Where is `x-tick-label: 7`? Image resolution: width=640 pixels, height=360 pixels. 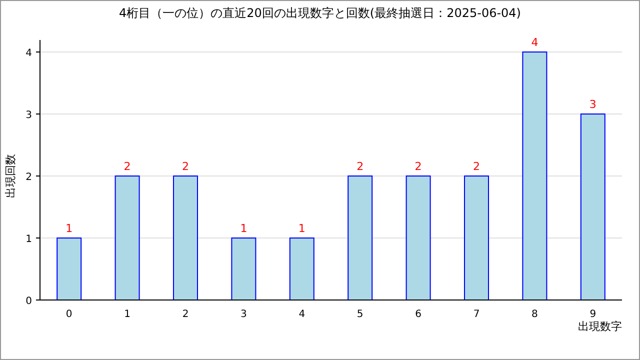 x-tick-label: 7 is located at coordinates (476, 314).